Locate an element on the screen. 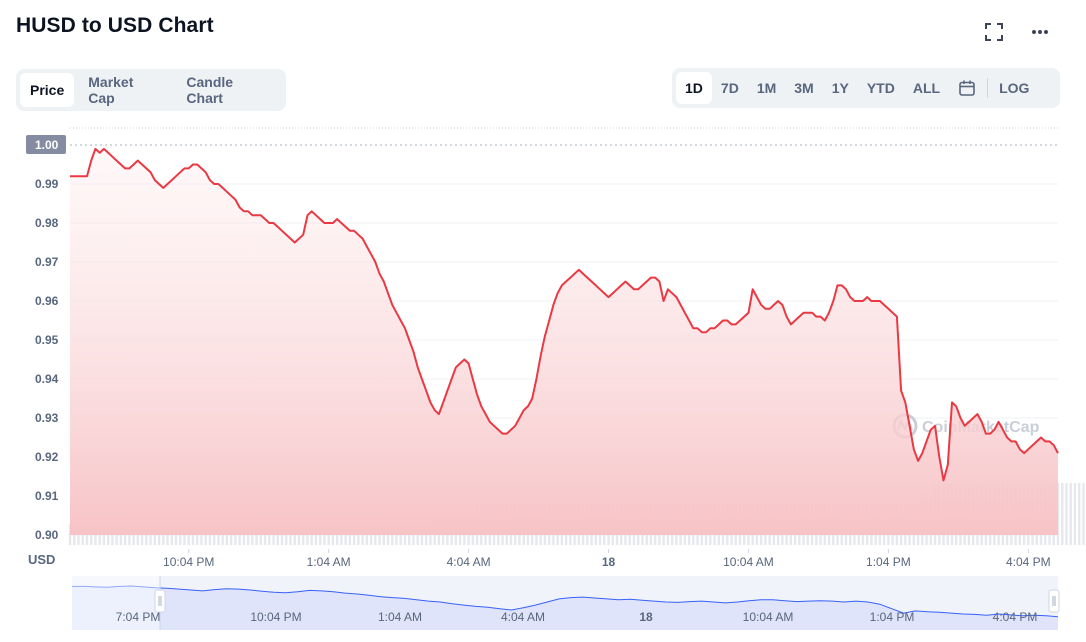  chart-title: HUSD to USD Chart is located at coordinates (115, 25).